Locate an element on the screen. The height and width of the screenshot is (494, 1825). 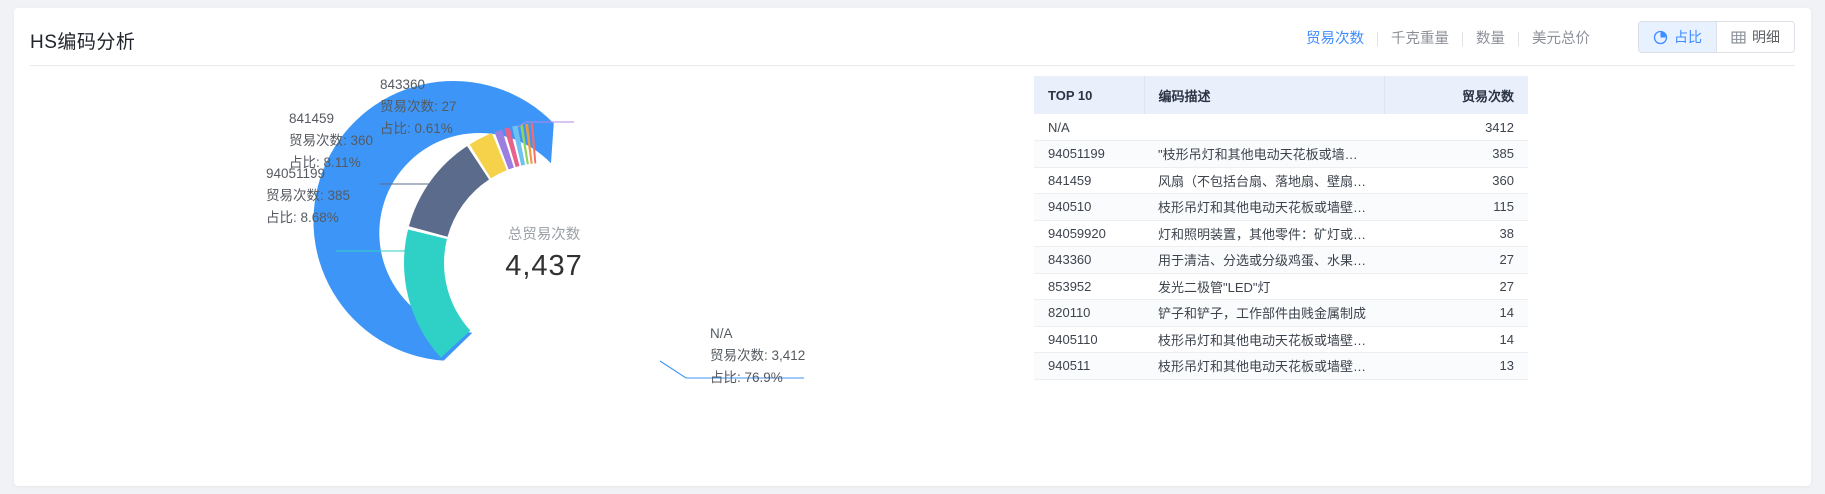
table-row: 9405110 枝形吊灯和其他电动天花板或墙壁照明... 14 is located at coordinates (1281, 339).